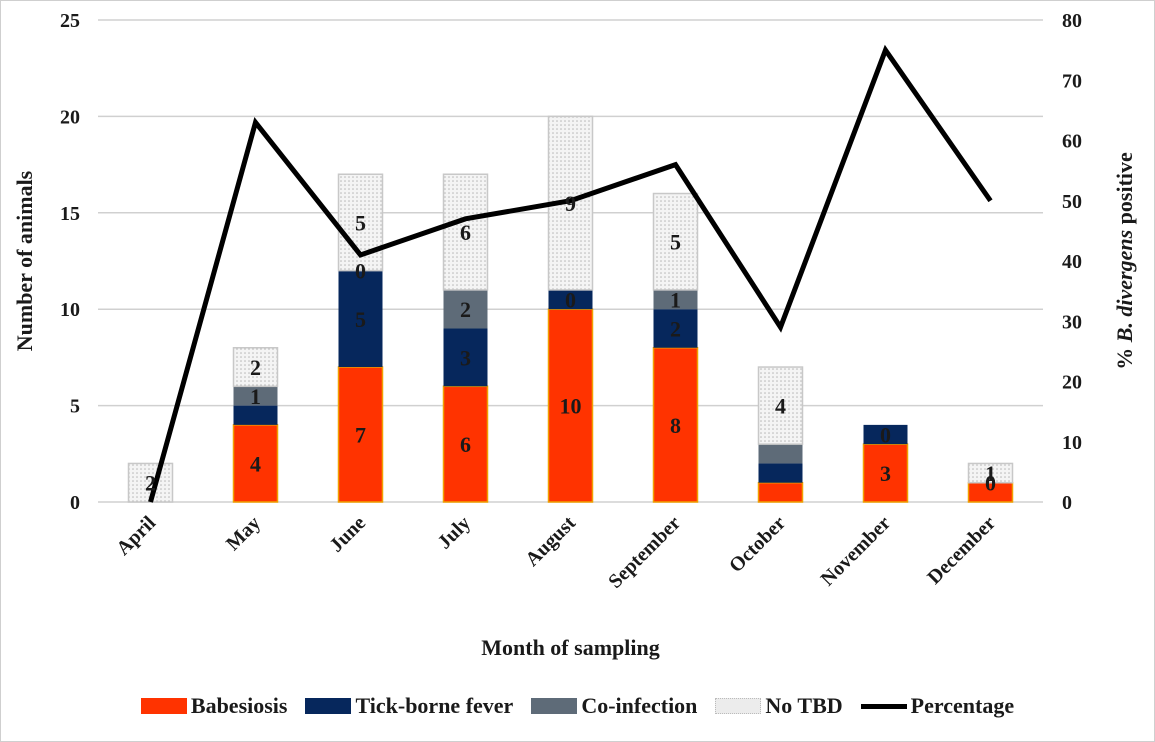 This screenshot has height=742, width=1155. What do you see at coordinates (454, 532) in the screenshot?
I see `x-tick-label: July` at bounding box center [454, 532].